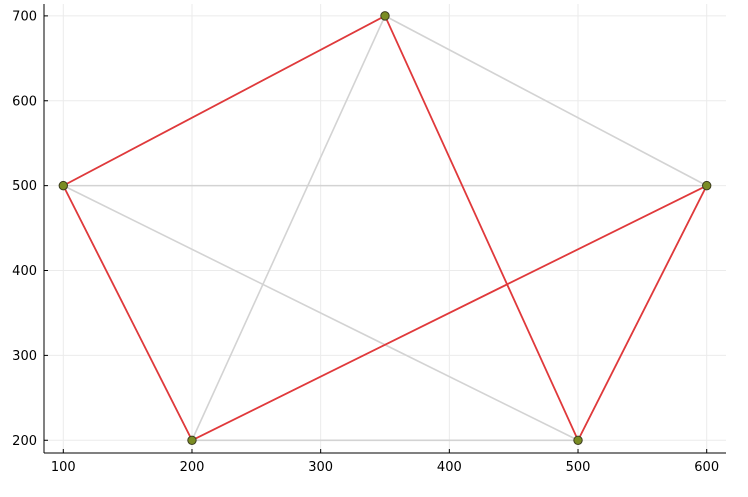 This screenshot has width=748, height=497. I want to click on y-tick-label: 700, so click(24, 16).